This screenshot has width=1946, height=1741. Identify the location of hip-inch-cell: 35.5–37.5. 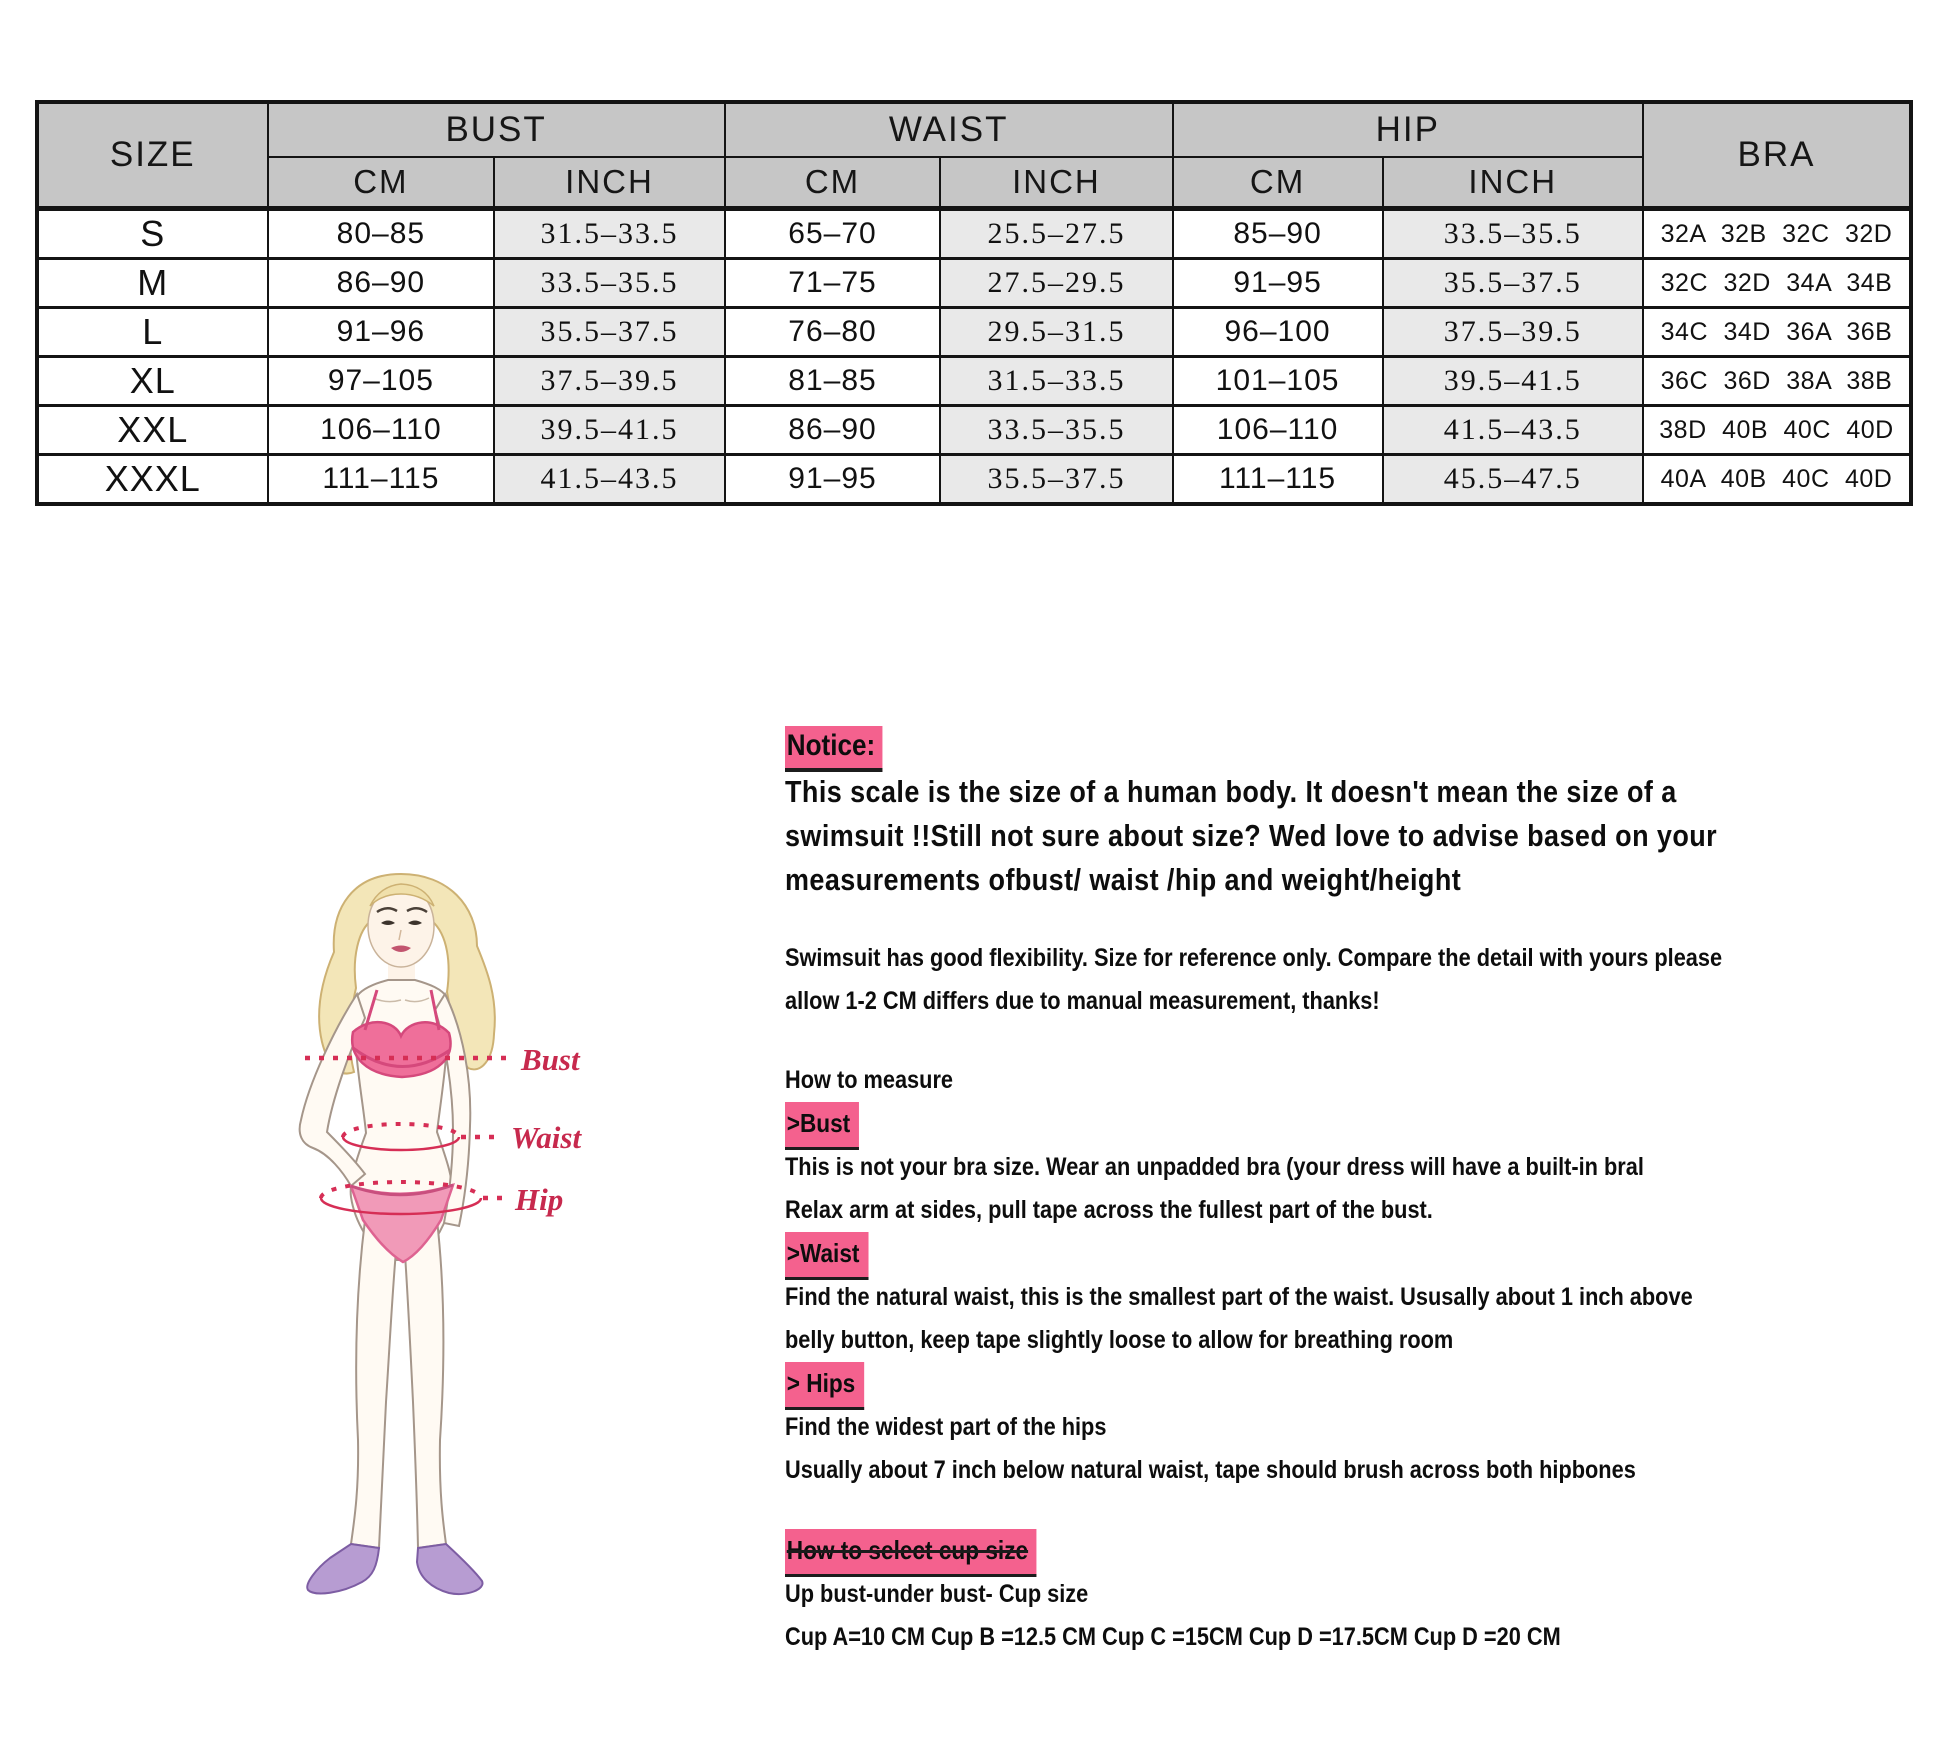
(1512, 283).